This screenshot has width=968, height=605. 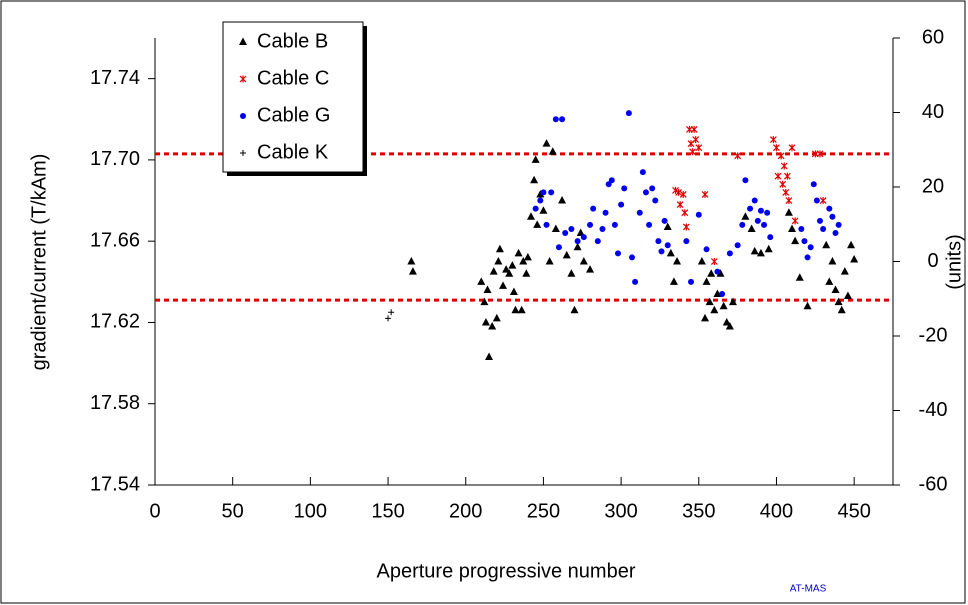 I want to click on x-axis-label: Aperture progressive number, so click(x=505, y=571).